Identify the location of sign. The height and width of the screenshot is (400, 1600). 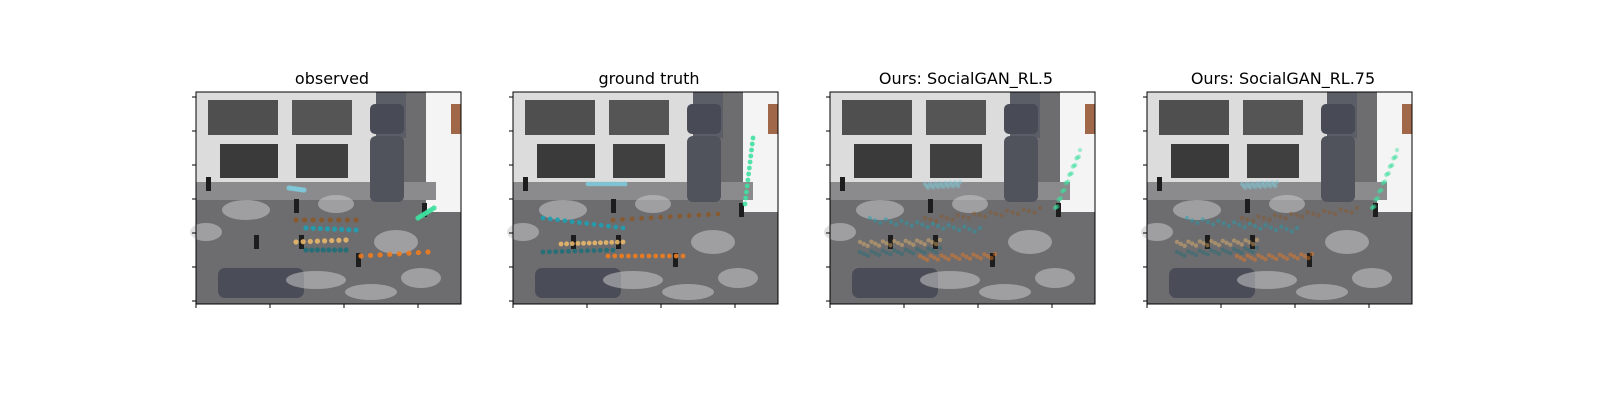
(1407, 119).